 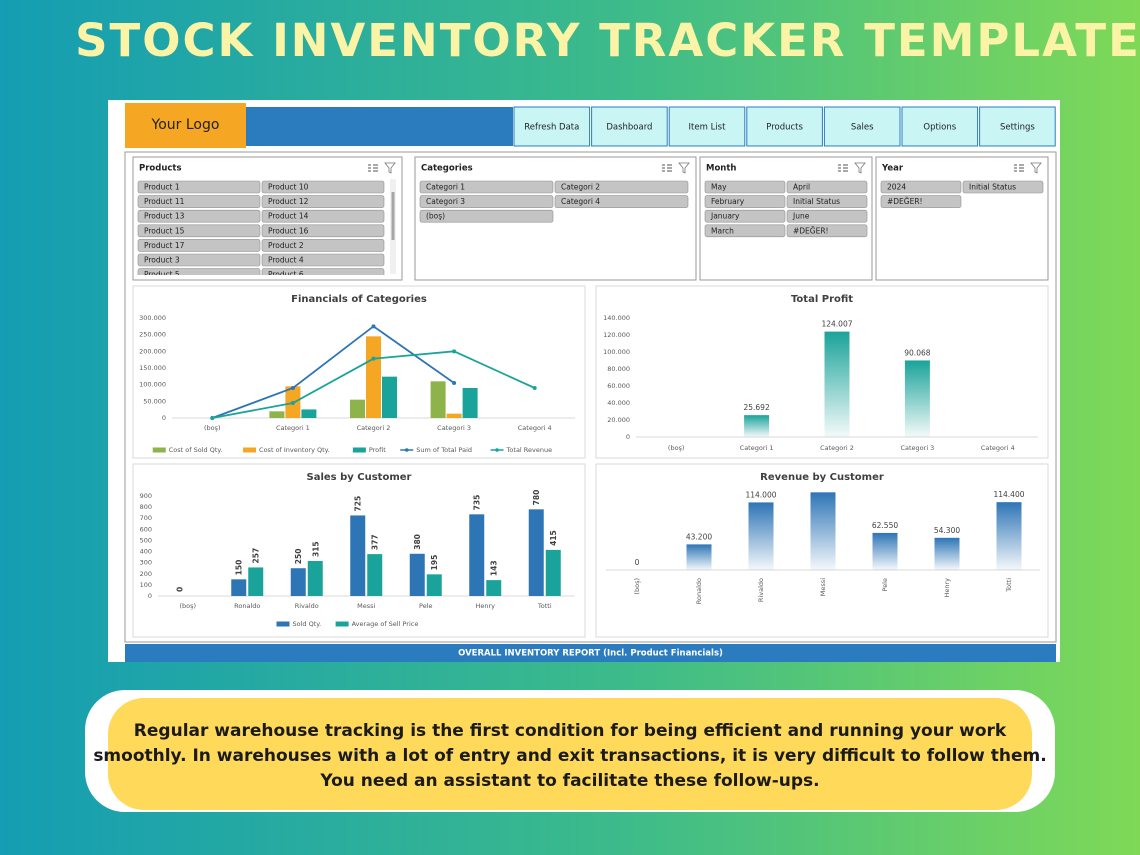 I want to click on slicer-item-label: Product 17, so click(x=164, y=245).